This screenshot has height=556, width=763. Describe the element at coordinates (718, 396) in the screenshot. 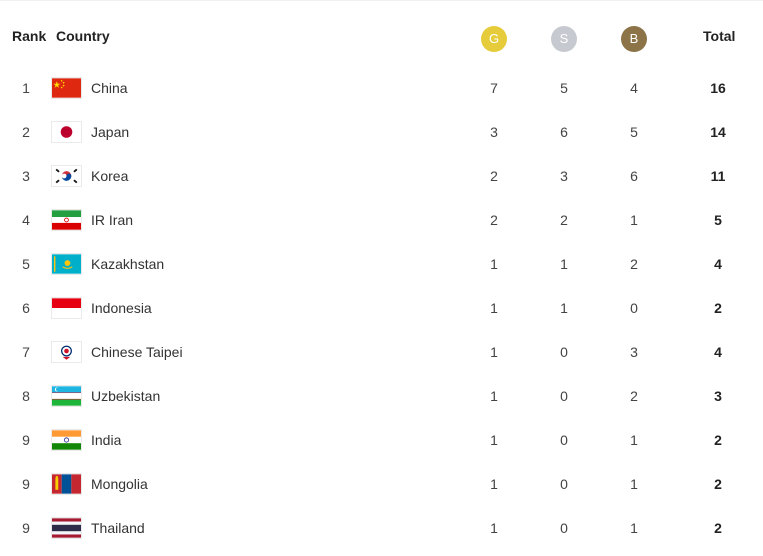

I see `total-count: 3` at that location.